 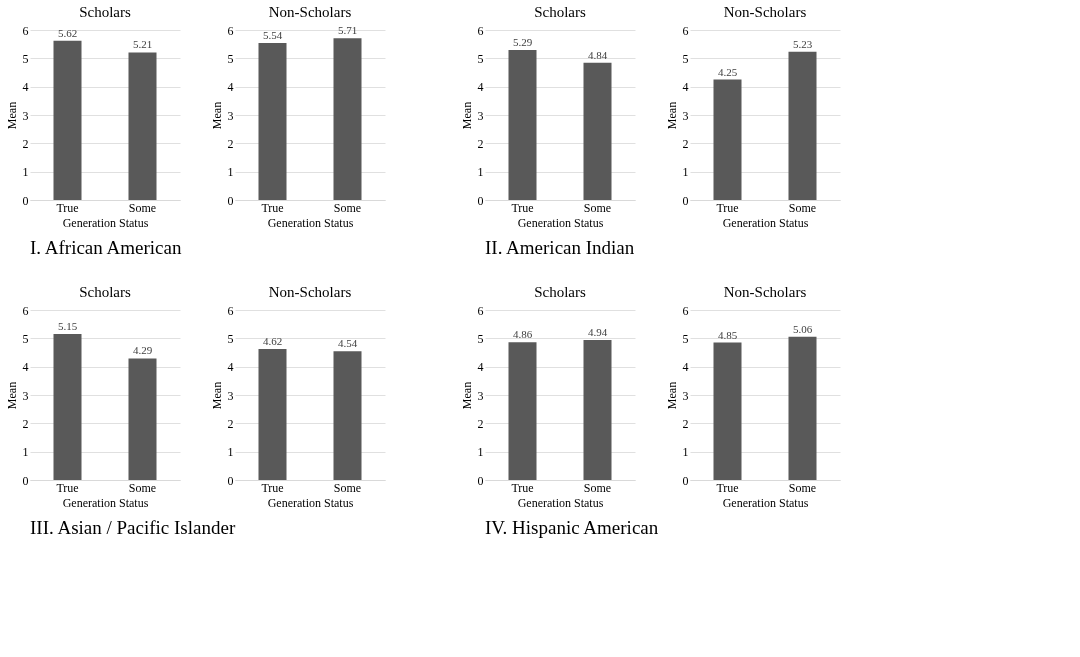 What do you see at coordinates (142, 44) in the screenshot?
I see `data-label: 5.21` at bounding box center [142, 44].